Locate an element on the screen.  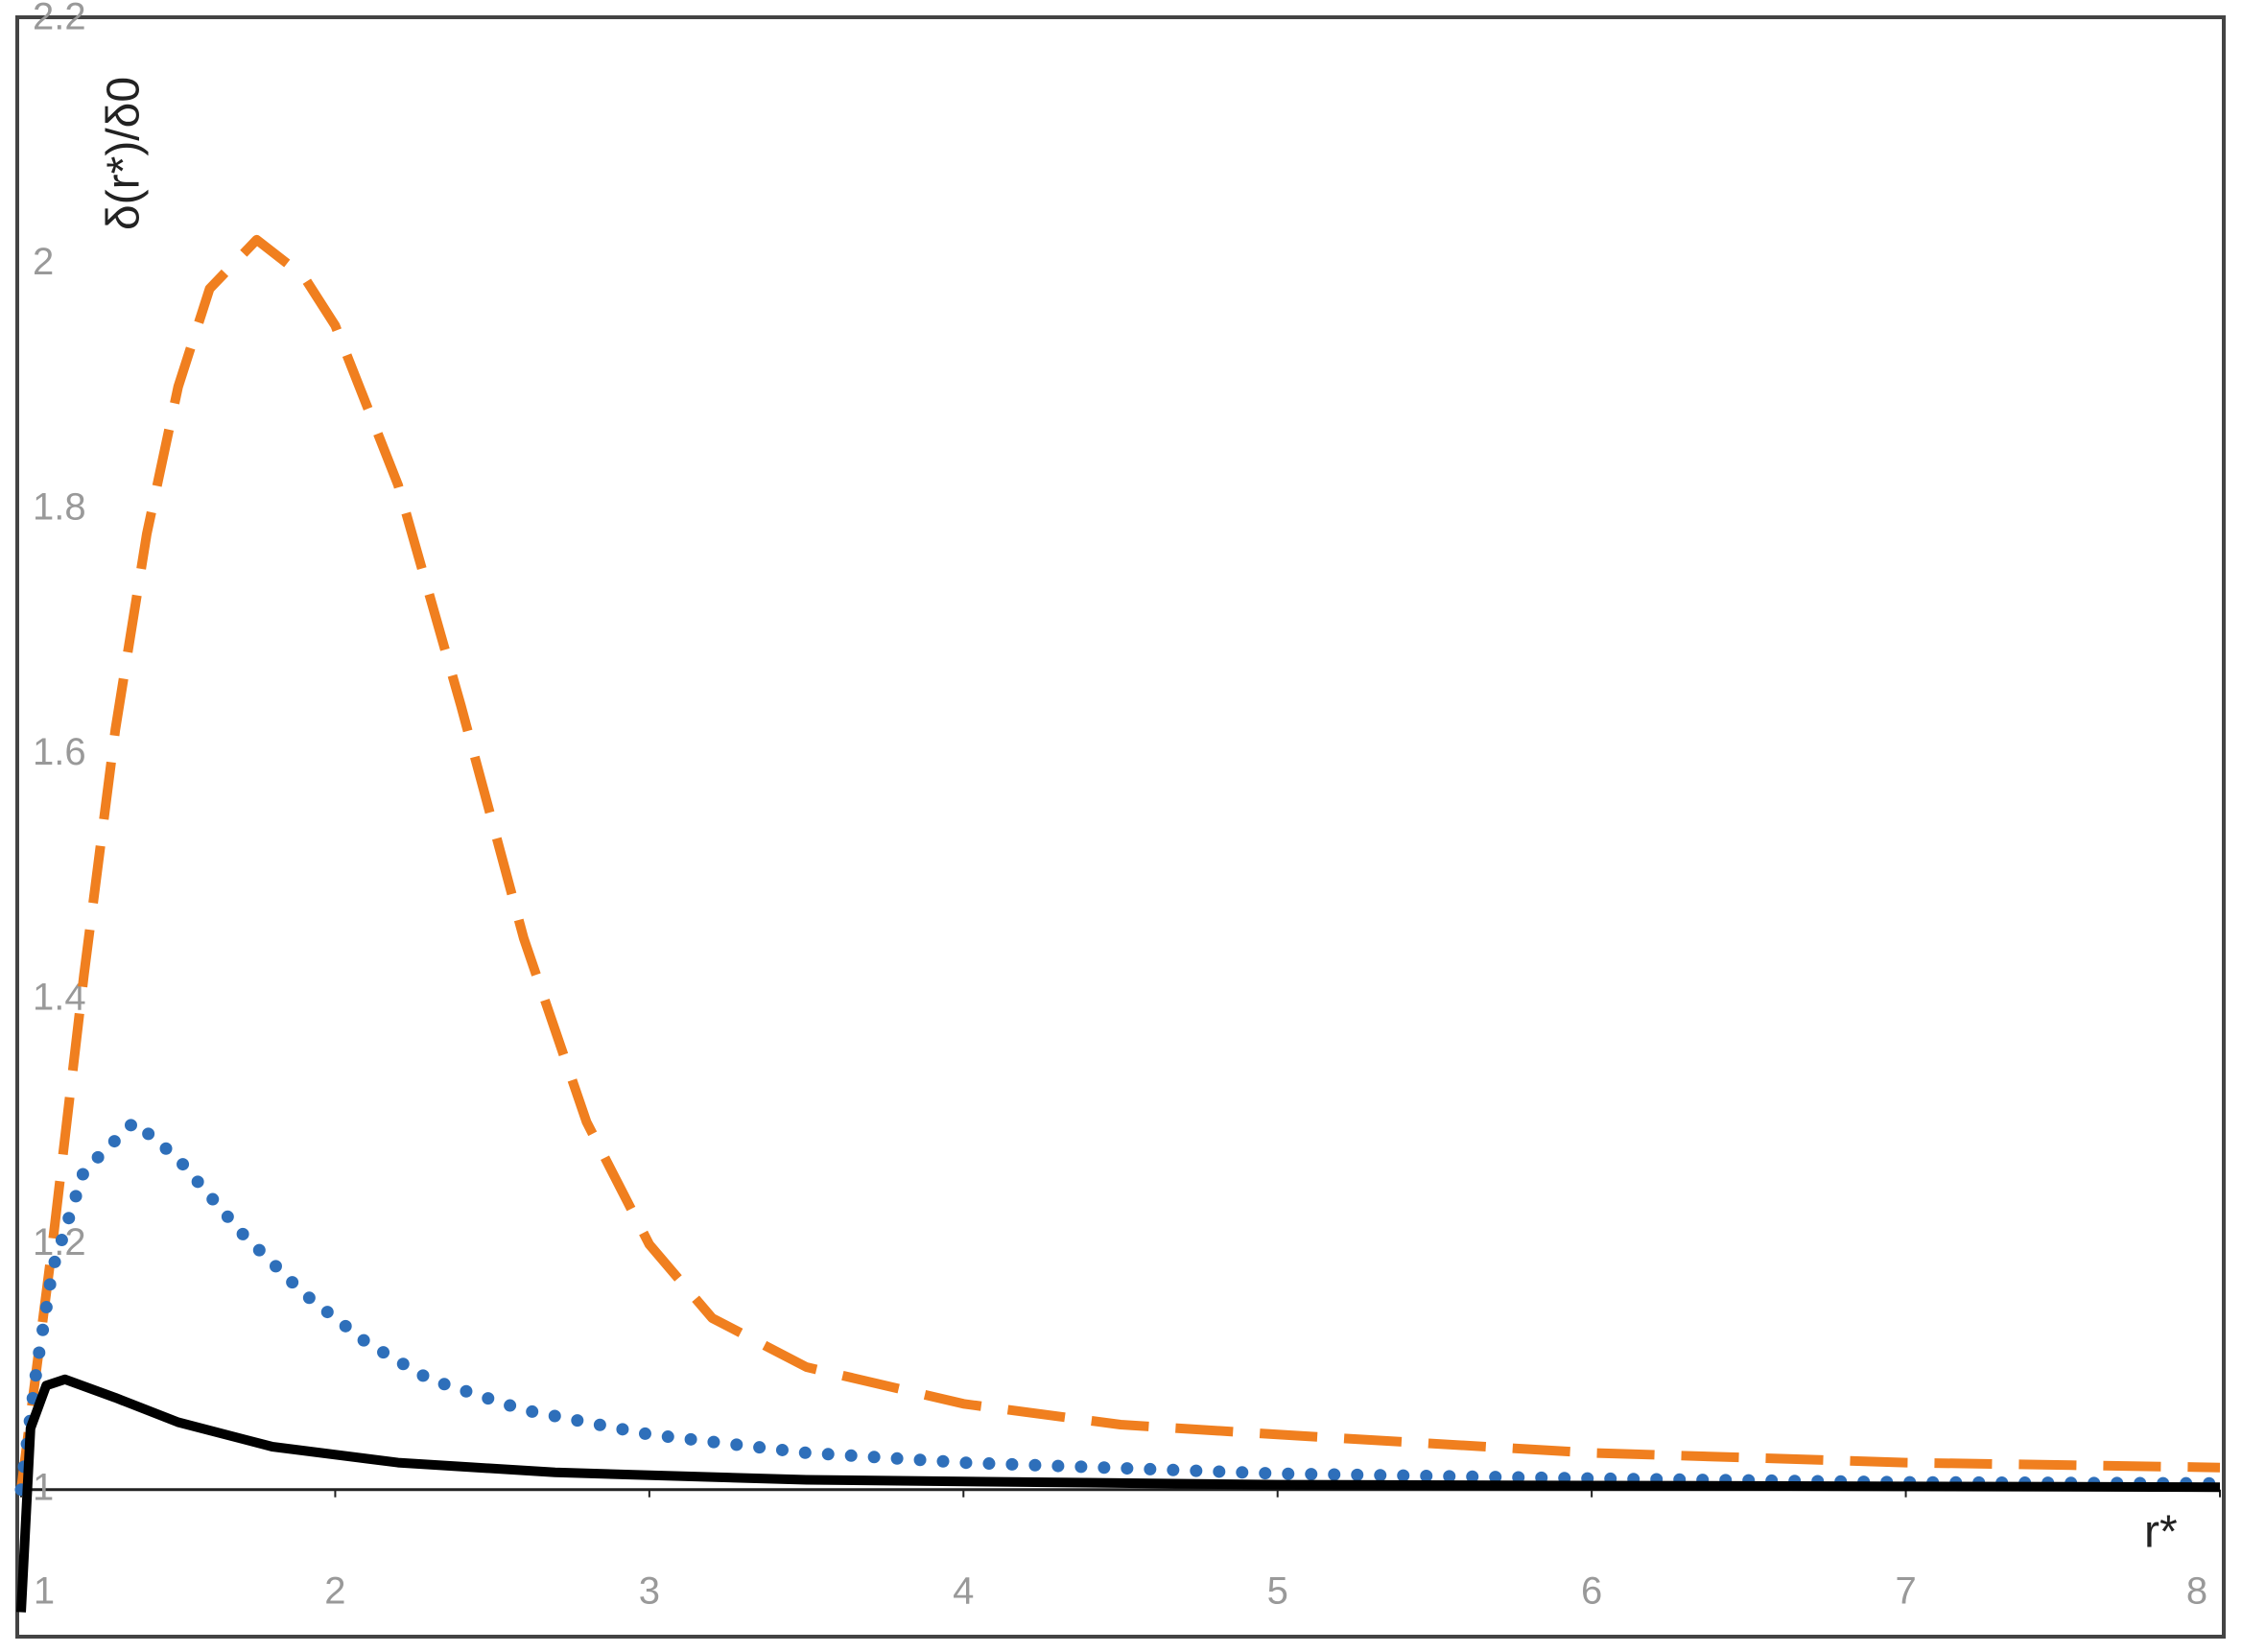
x-tick-label: 6 is located at coordinates (1591, 1591).